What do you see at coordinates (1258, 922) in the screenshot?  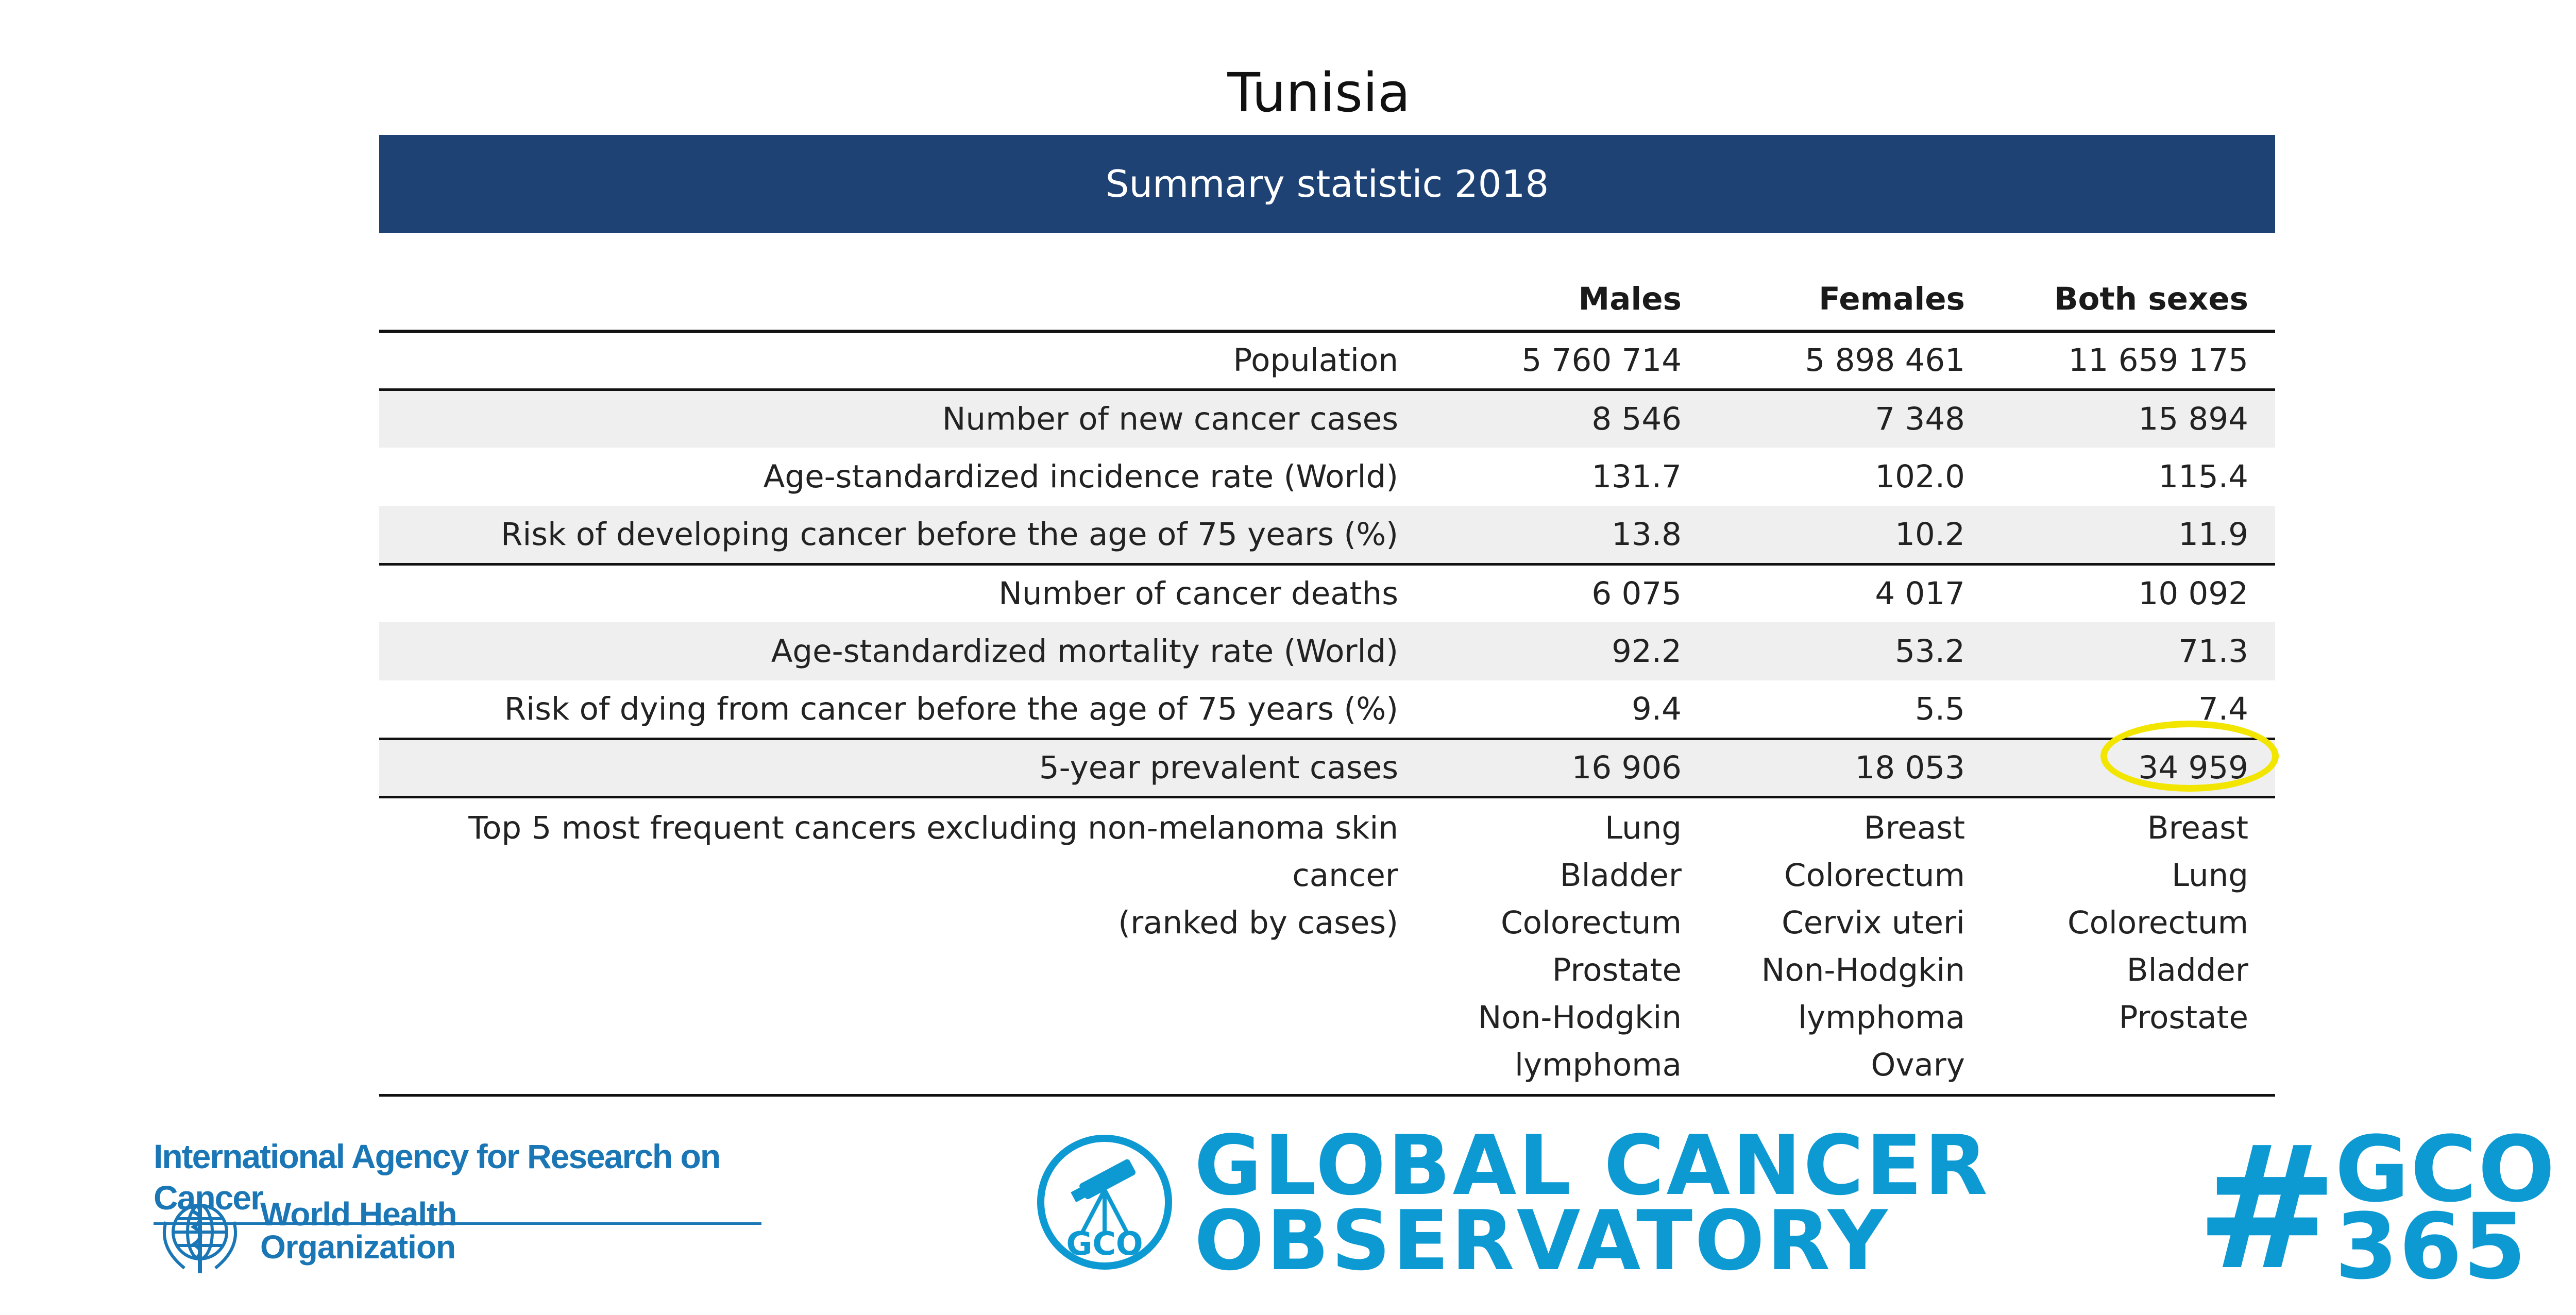 I see `top5-label-sub: (ranked by cases)` at bounding box center [1258, 922].